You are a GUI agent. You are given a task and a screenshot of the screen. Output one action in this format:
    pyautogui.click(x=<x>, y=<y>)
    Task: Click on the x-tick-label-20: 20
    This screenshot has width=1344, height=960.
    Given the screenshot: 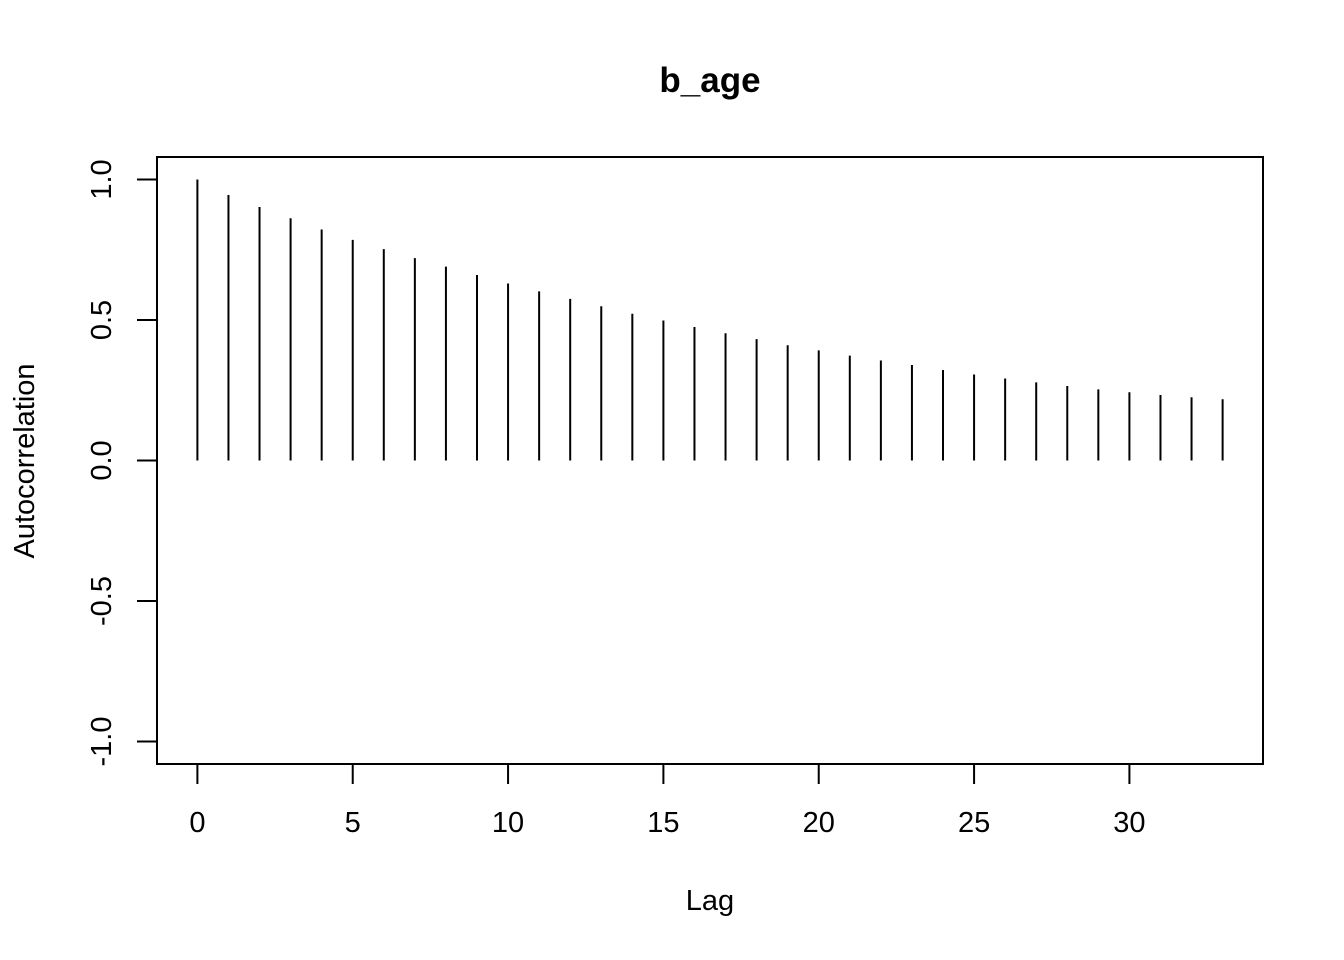 What is the action you would take?
    pyautogui.click(x=819, y=823)
    